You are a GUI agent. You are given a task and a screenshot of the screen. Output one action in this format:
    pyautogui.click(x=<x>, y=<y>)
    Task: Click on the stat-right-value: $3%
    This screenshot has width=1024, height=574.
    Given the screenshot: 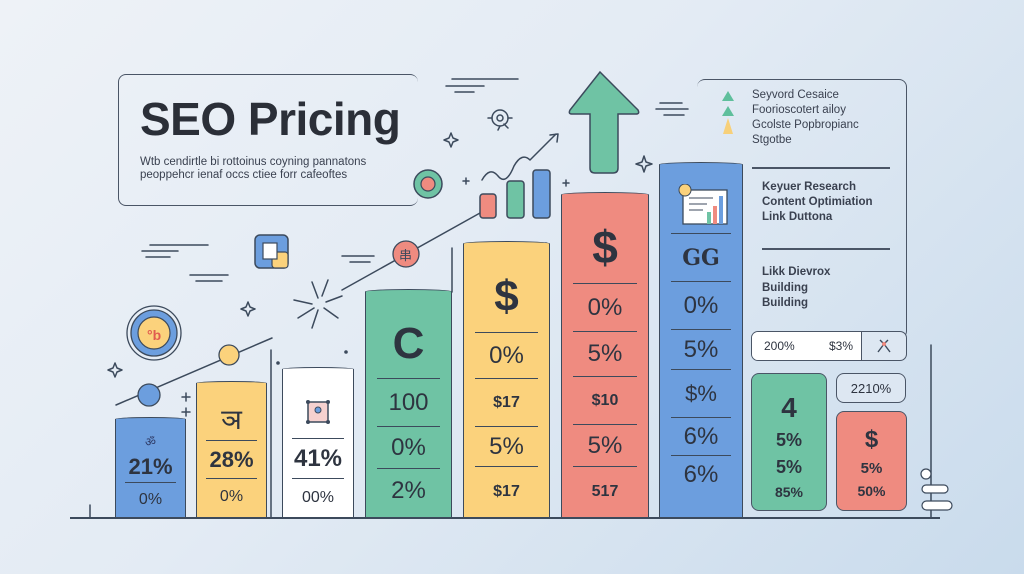 What is the action you would take?
    pyautogui.click(x=840, y=346)
    